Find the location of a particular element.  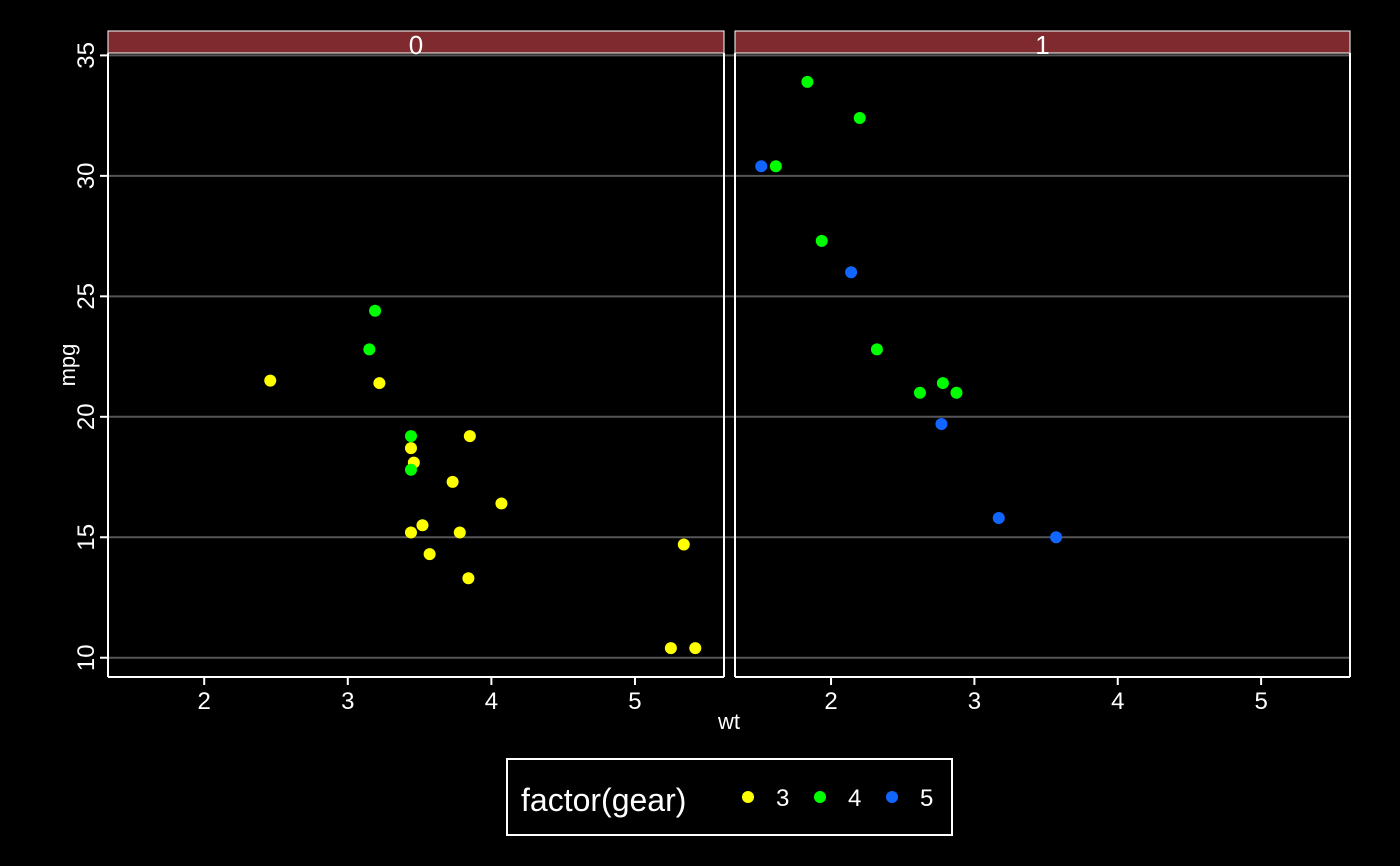

legend-label-3: 3 is located at coordinates (782, 798).